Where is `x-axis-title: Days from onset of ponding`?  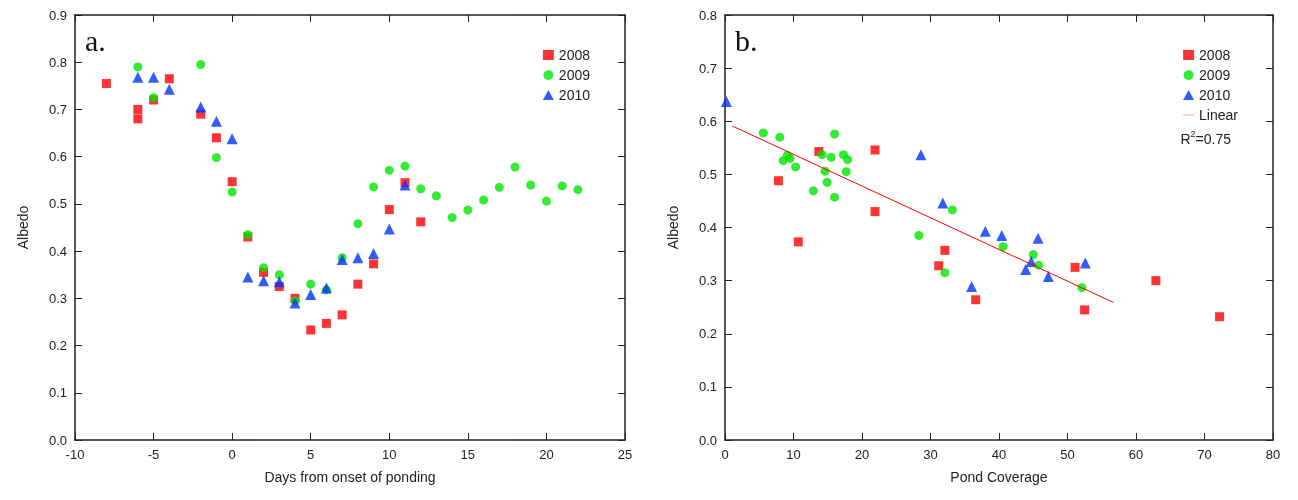 x-axis-title: Days from onset of ponding is located at coordinates (350, 477).